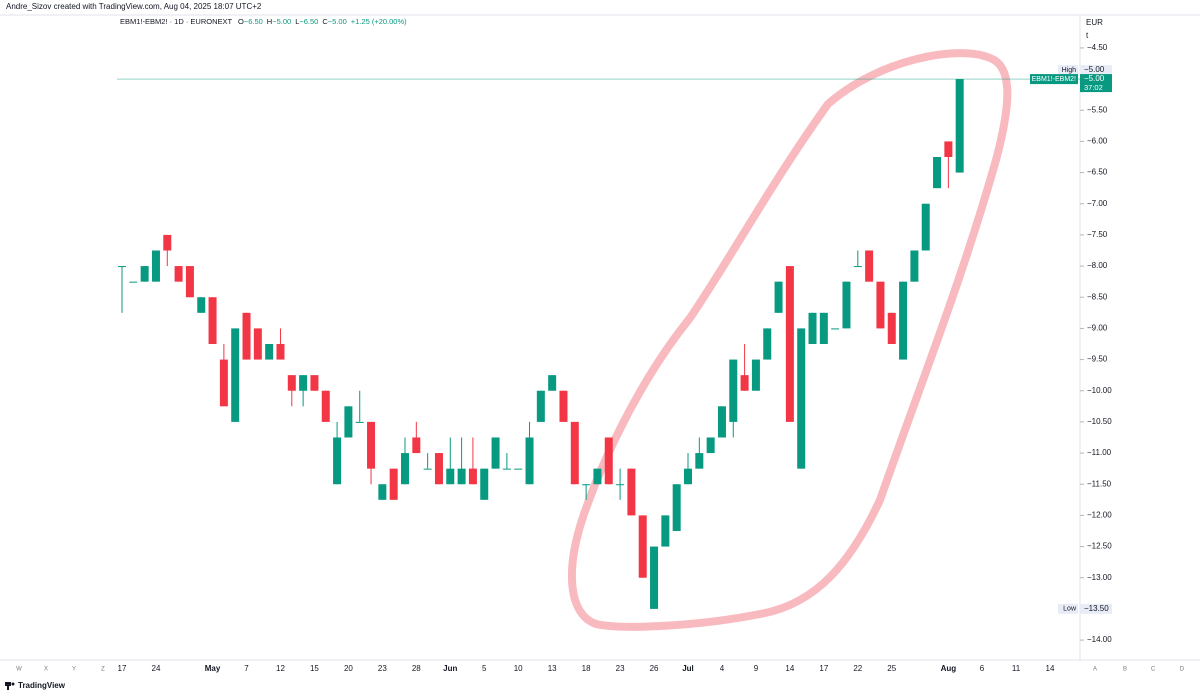 This screenshot has height=695, width=1200. What do you see at coordinates (552, 668) in the screenshot?
I see `x-tick-label: 13` at bounding box center [552, 668].